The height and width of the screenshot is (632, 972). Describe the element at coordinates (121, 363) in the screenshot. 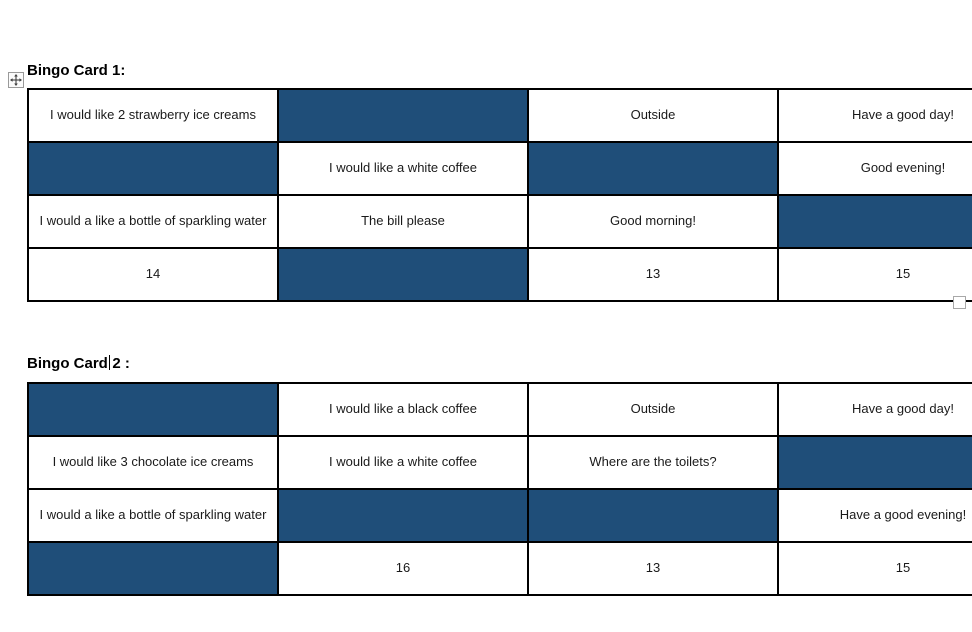

I see `title-text: 2 :` at that location.